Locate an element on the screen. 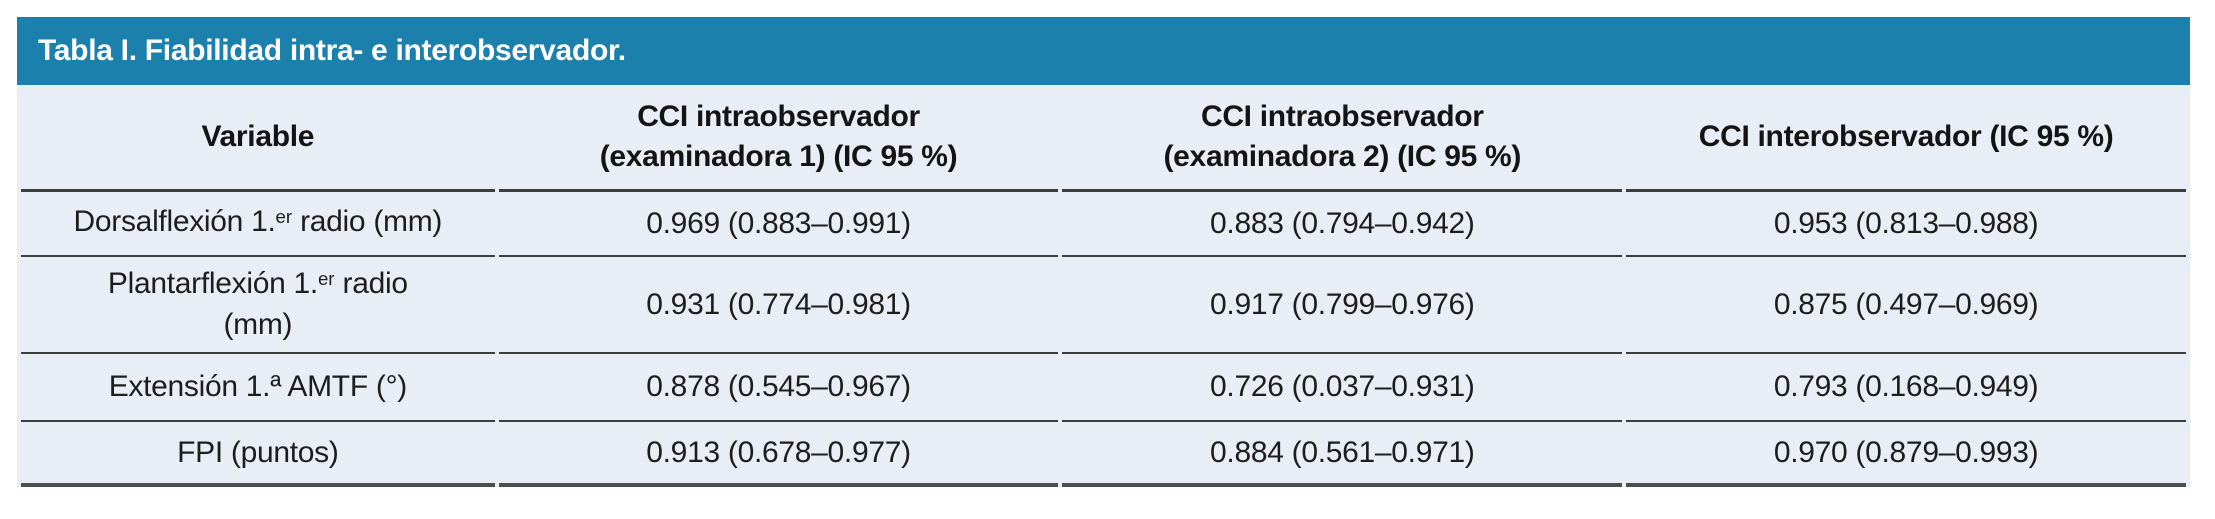 Image resolution: width=2215 pixels, height=519 pixels. variable-cell-extension-amtf: Extensión 1.ª AMTF (°) is located at coordinates (258, 388).